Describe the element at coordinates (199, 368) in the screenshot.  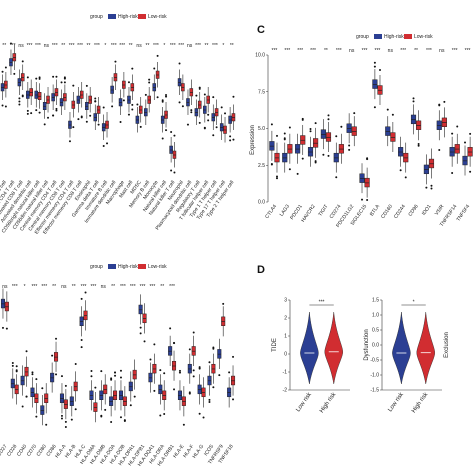
I see `box-high-20-outlier` at that location.